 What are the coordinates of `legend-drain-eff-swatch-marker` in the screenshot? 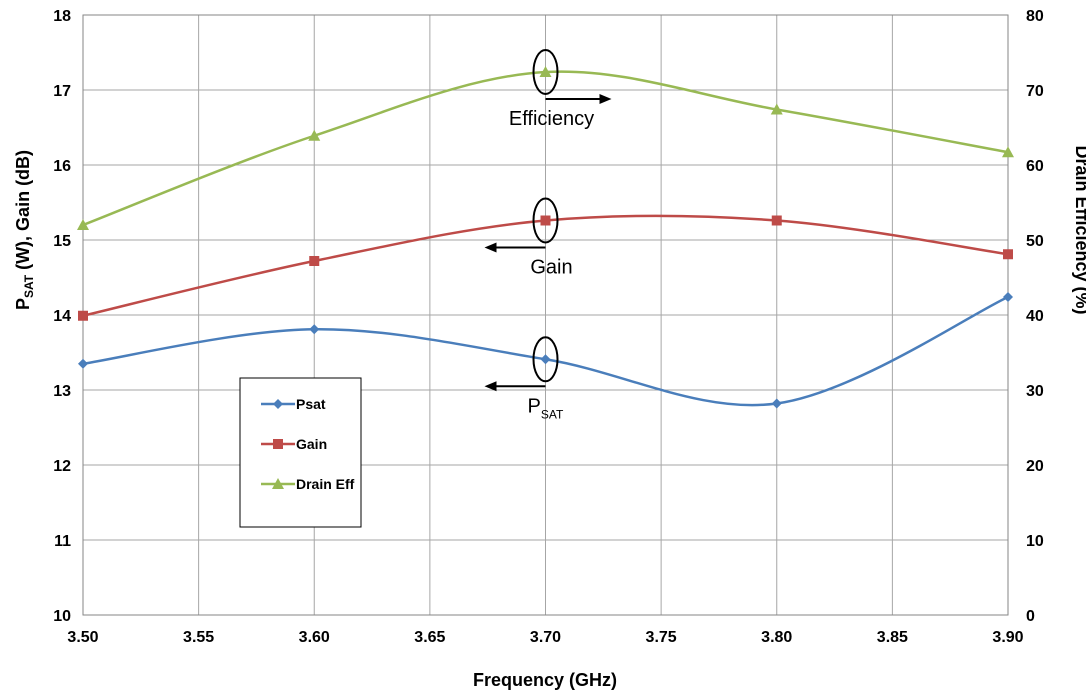 It's located at (278, 483).